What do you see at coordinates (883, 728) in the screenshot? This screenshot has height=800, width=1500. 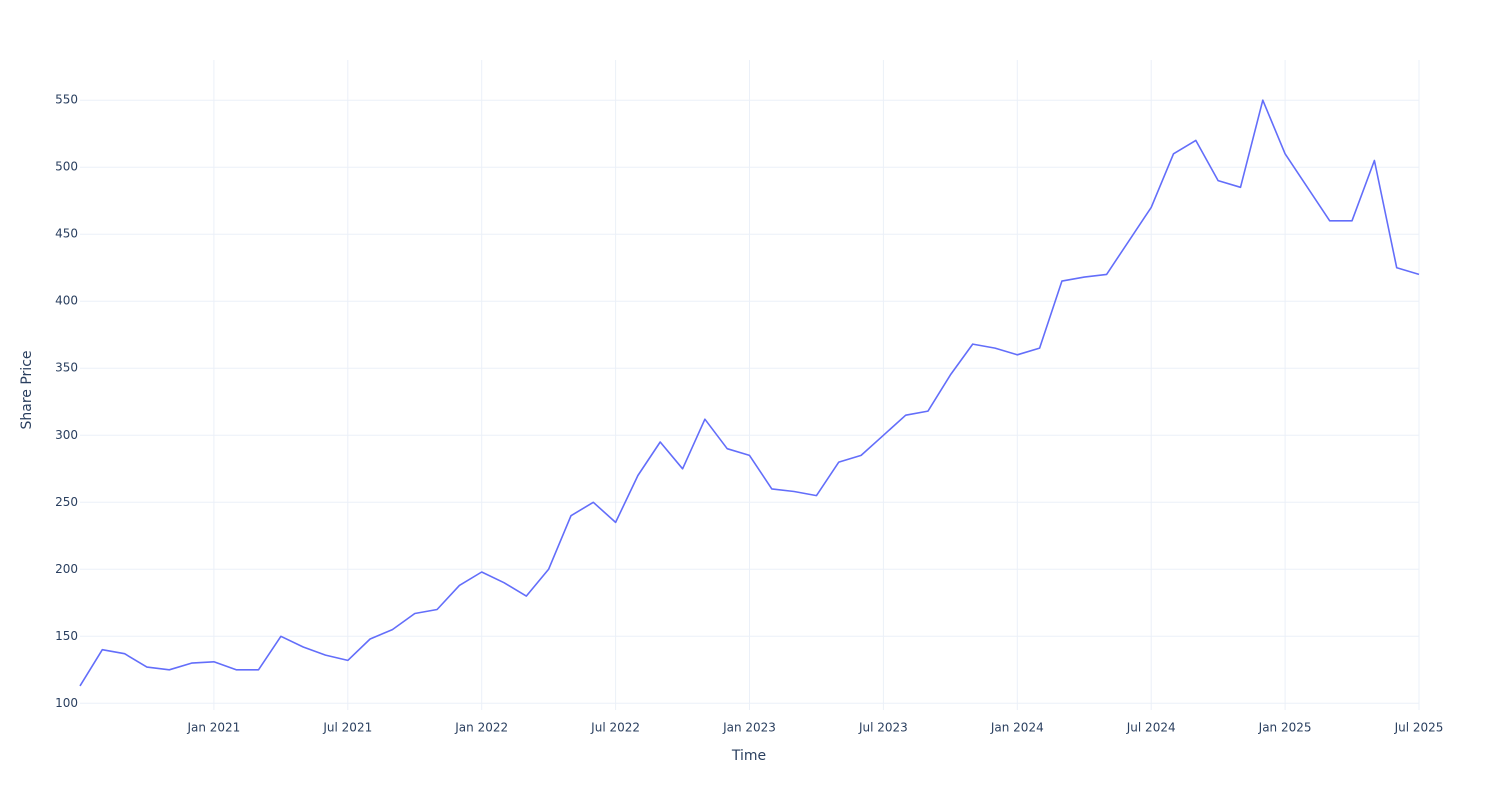 I see `x-tick-label: Jul 2023` at bounding box center [883, 728].